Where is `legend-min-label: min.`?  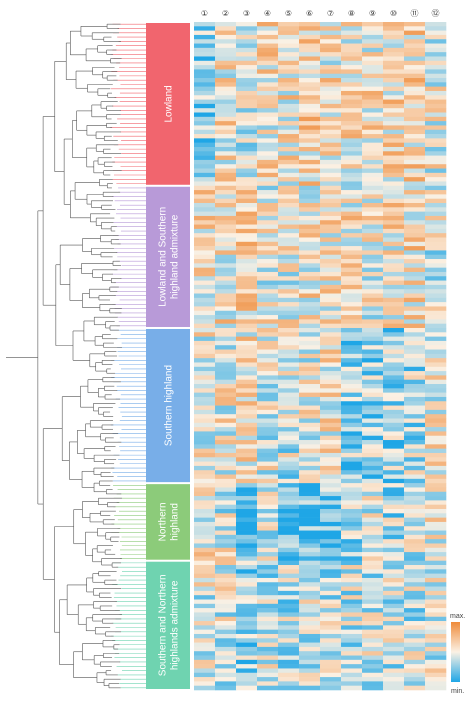 legend-min-label: min. is located at coordinates (457, 691).